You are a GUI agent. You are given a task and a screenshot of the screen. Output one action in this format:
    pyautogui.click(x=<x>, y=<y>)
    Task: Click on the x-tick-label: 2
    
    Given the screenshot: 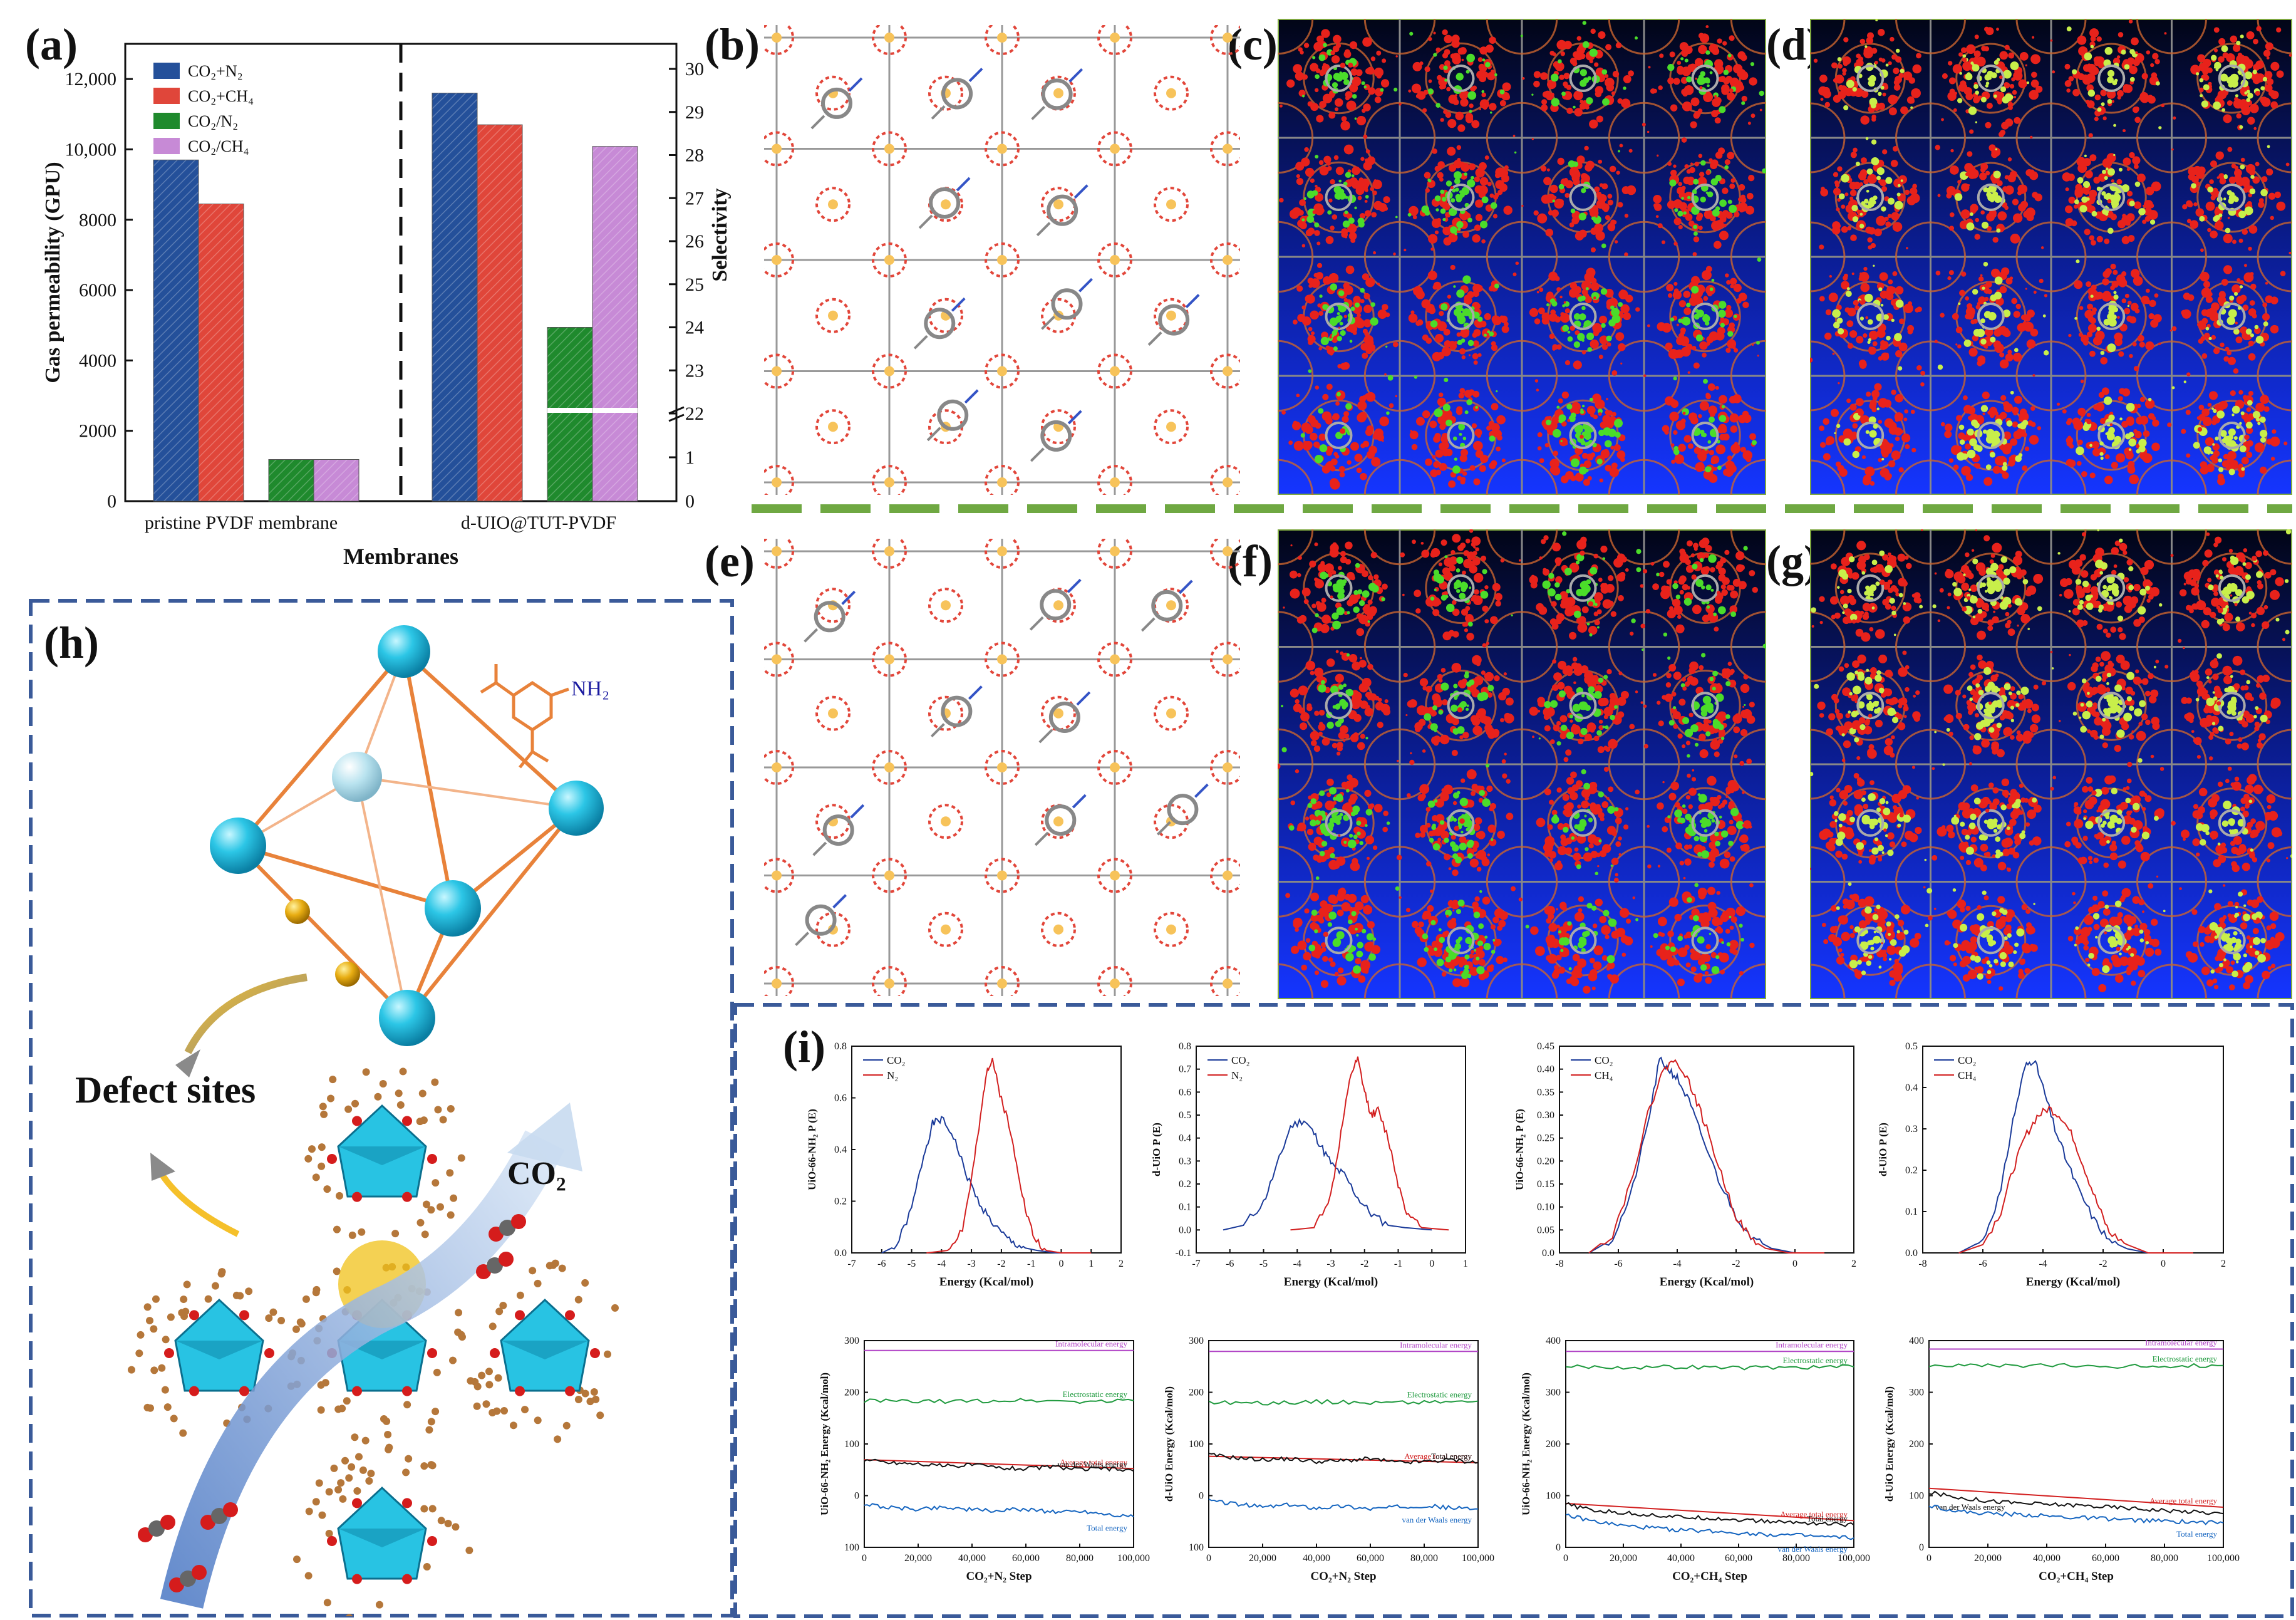 What is the action you would take?
    pyautogui.click(x=1121, y=1264)
    